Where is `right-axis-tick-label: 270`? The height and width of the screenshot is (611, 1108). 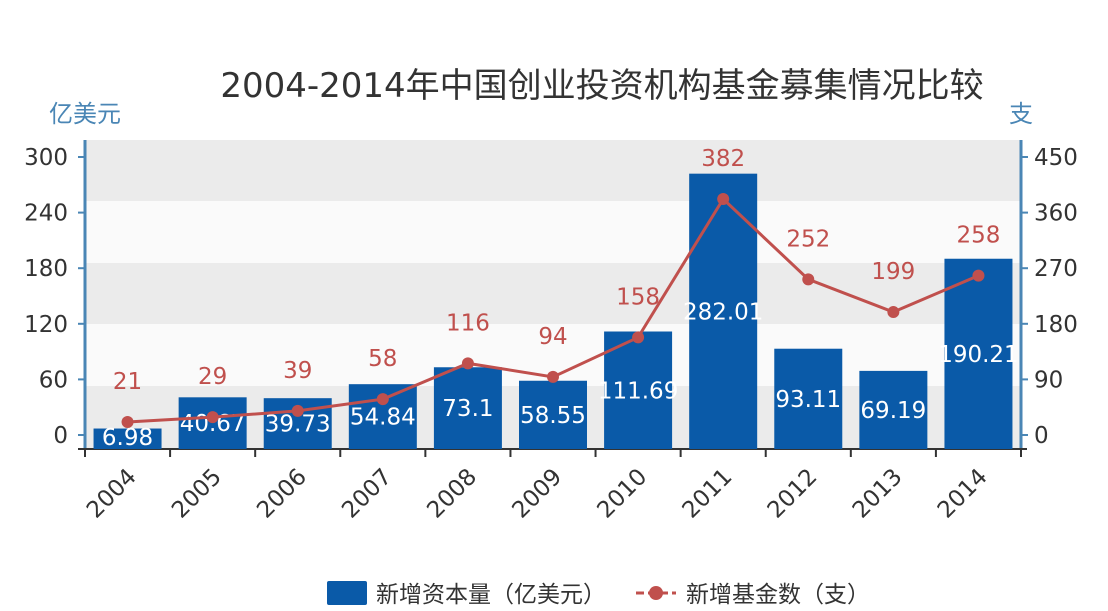 right-axis-tick-label: 270 is located at coordinates (1056, 269).